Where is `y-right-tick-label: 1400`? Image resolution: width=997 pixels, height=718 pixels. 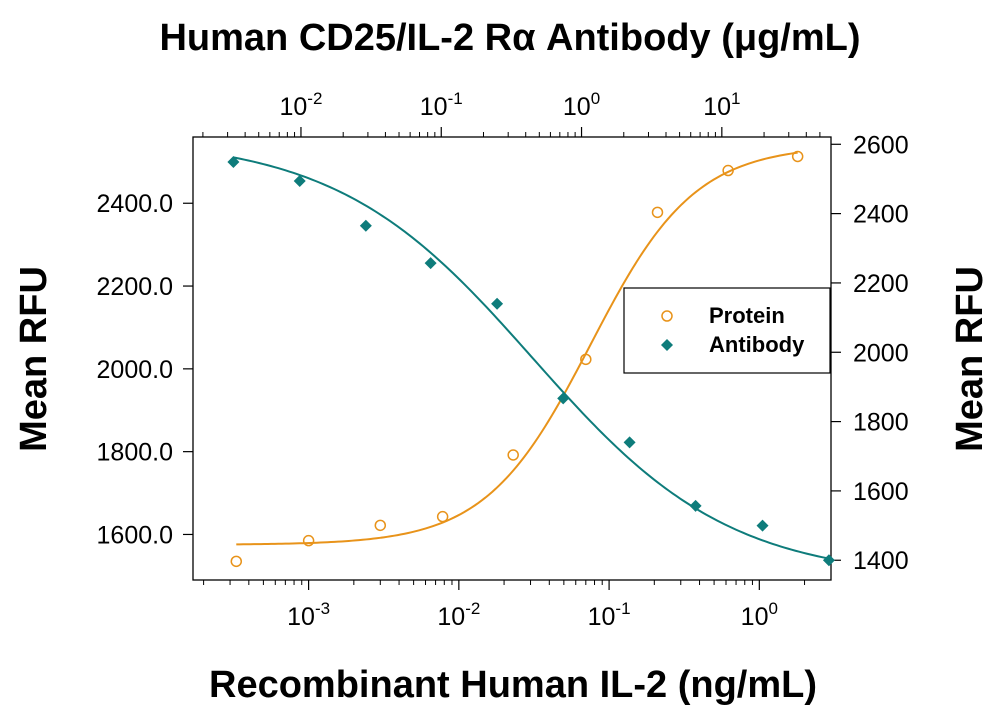 y-right-tick-label: 1400 is located at coordinates (881, 561).